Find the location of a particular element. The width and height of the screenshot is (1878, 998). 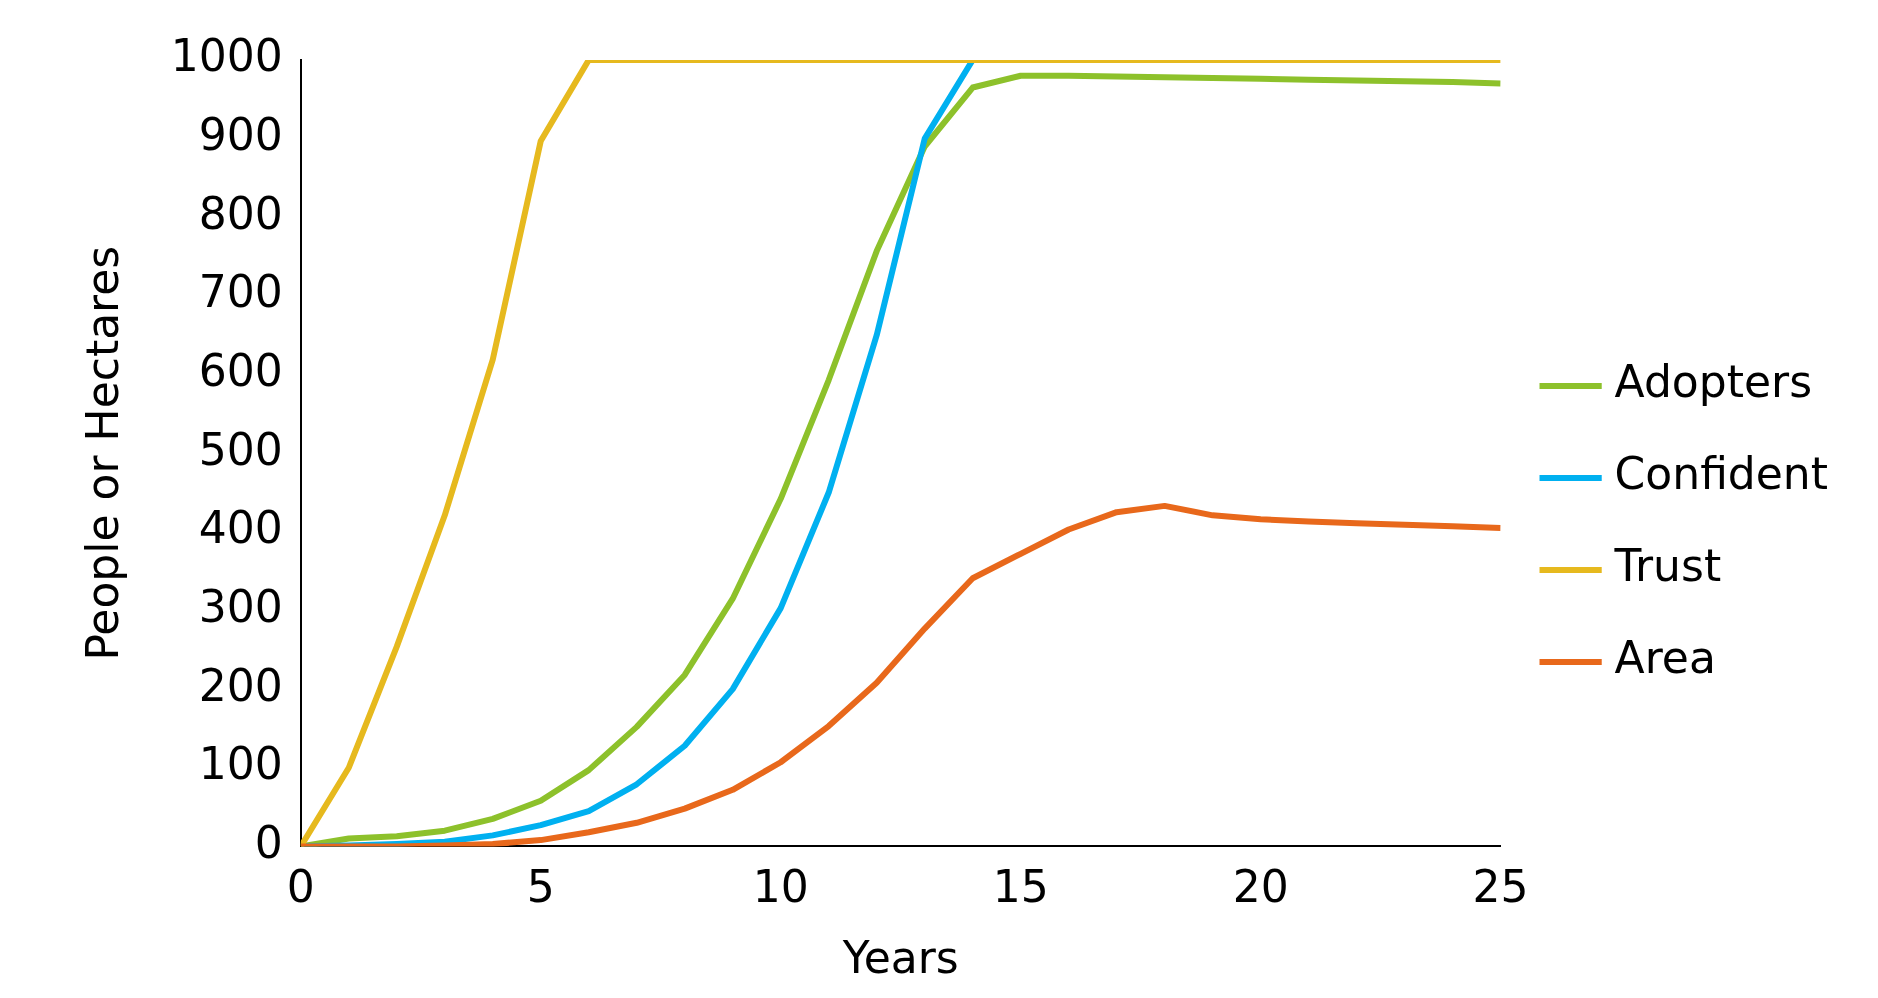

legend-label: Area is located at coordinates (1665, 658).